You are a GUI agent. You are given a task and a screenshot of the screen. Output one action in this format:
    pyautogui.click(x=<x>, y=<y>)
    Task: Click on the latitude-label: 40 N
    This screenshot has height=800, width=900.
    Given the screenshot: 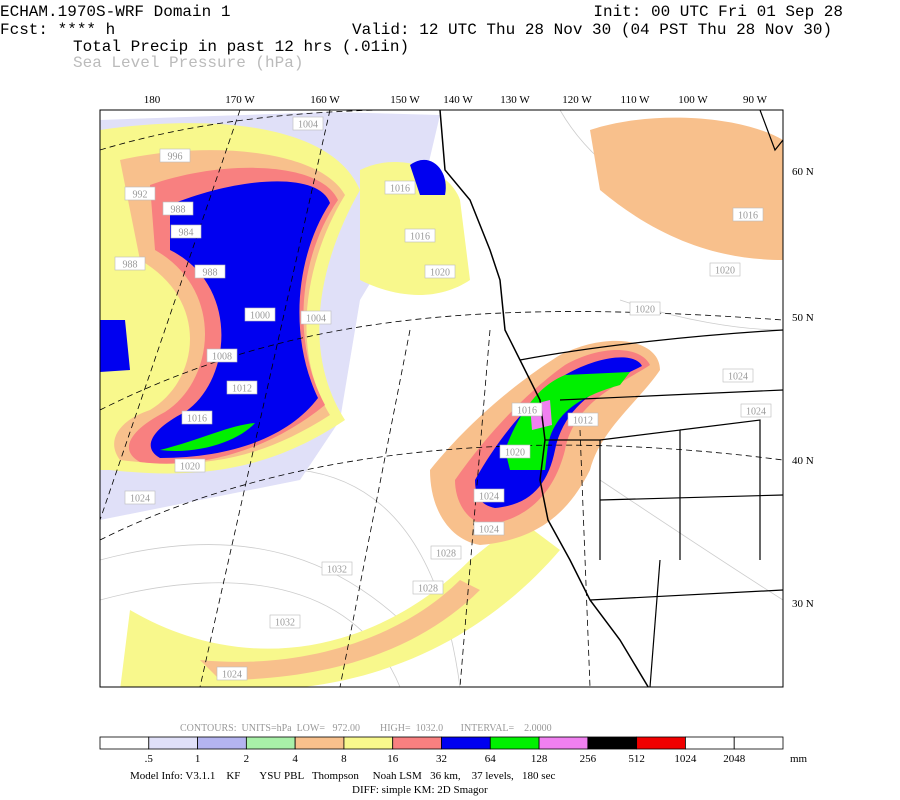 What is the action you would take?
    pyautogui.click(x=803, y=461)
    